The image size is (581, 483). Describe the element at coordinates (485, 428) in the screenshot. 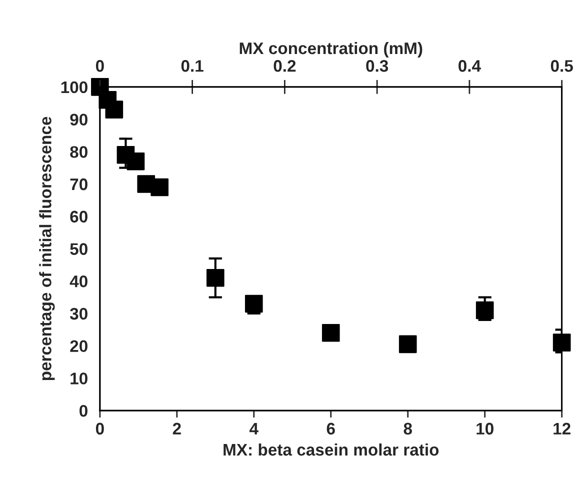

I see `x-tick-label: 10` at that location.